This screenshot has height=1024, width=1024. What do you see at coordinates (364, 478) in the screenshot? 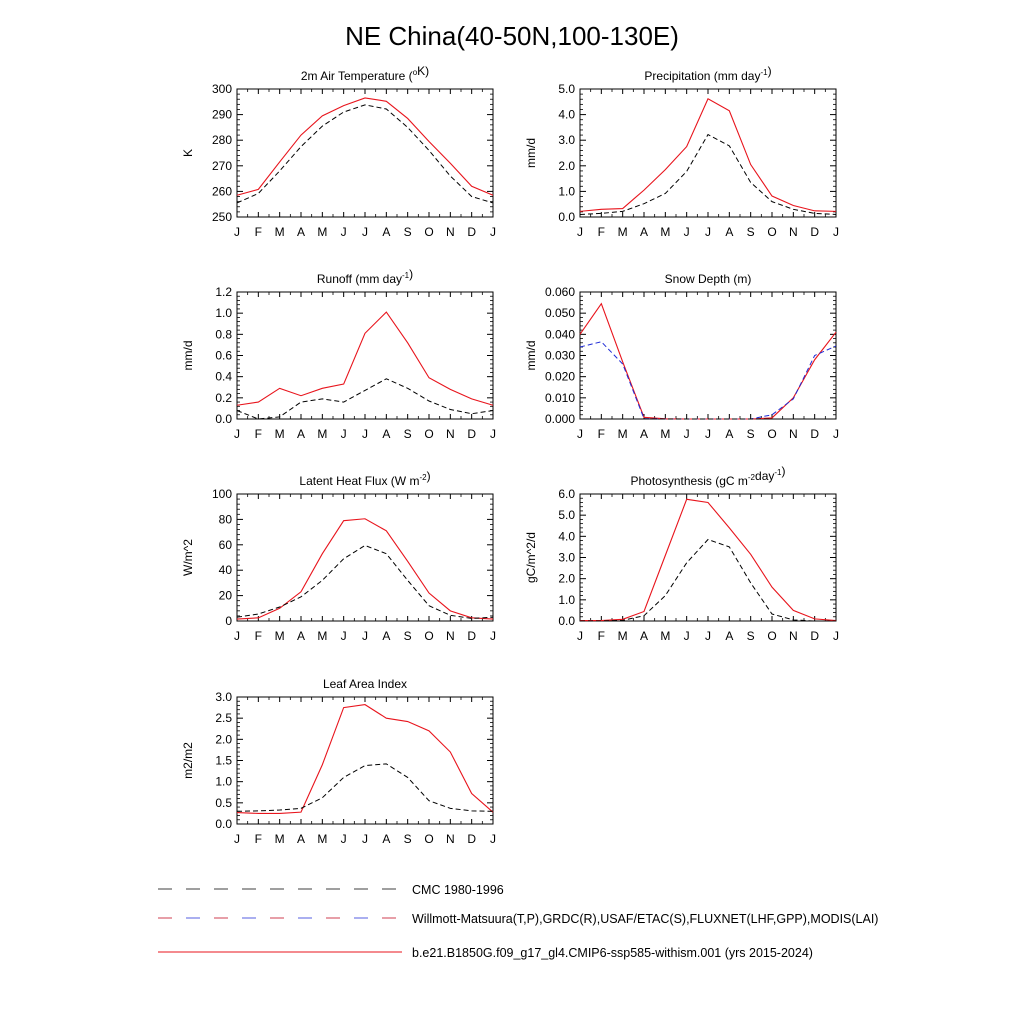
I see `panel-title: Latent Heat Flux (W m-2)` at bounding box center [364, 478].